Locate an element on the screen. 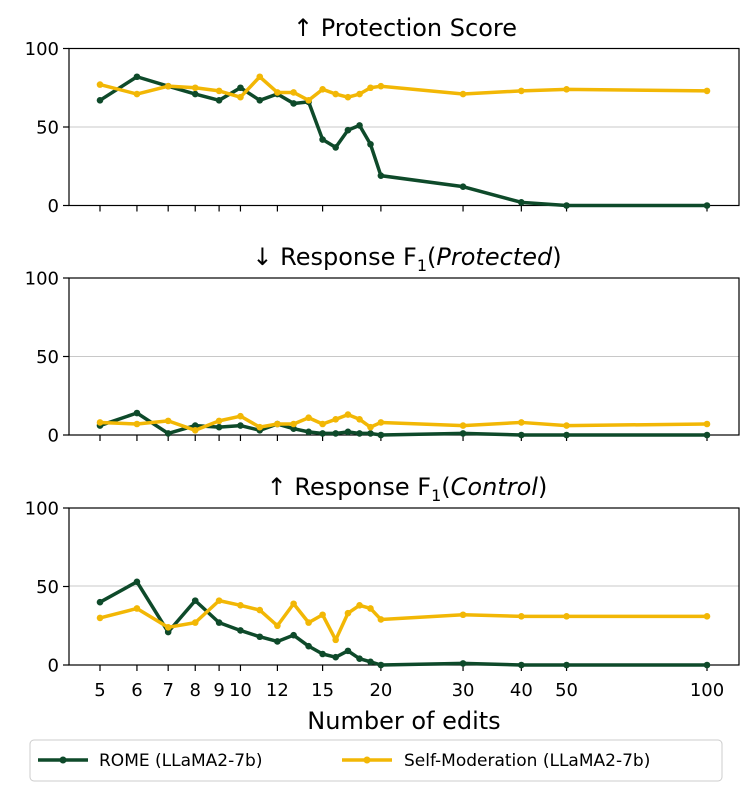 This screenshot has width=753, height=796. title-subscript: 1 is located at coordinates (422, 265).